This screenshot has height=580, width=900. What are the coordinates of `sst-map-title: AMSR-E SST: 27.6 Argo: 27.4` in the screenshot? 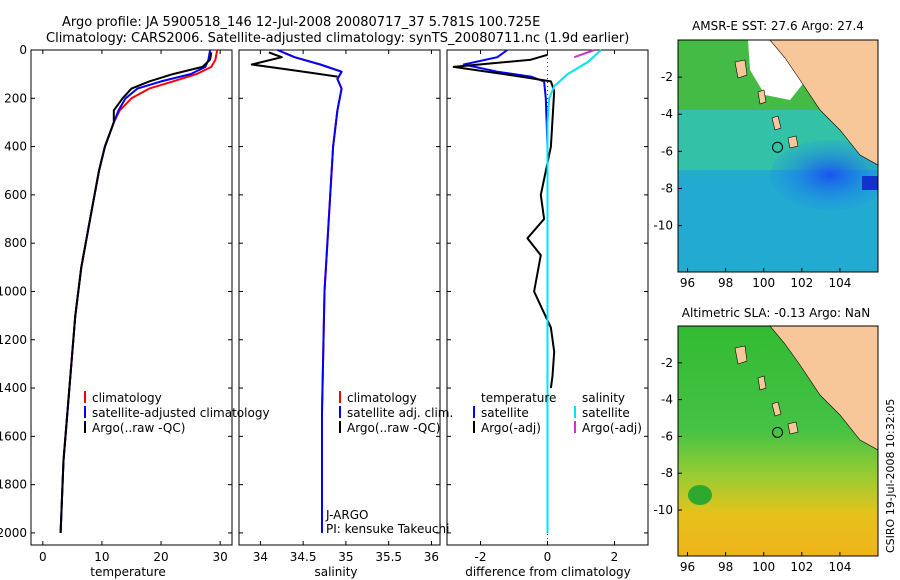 It's located at (778, 26).